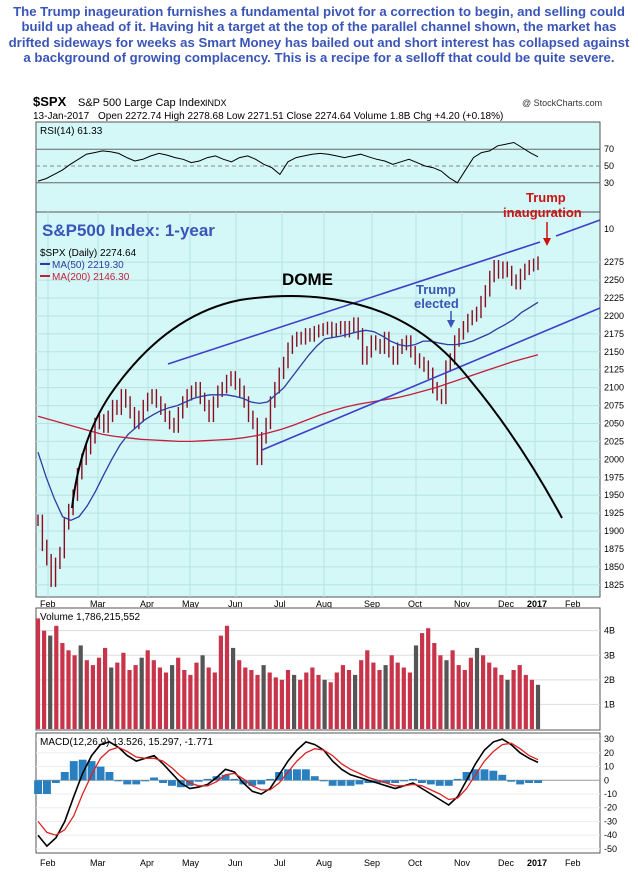 This screenshot has width=638, height=882. What do you see at coordinates (90, 617) in the screenshot?
I see `volume-label: Volume 1,786,215,552` at bounding box center [90, 617].